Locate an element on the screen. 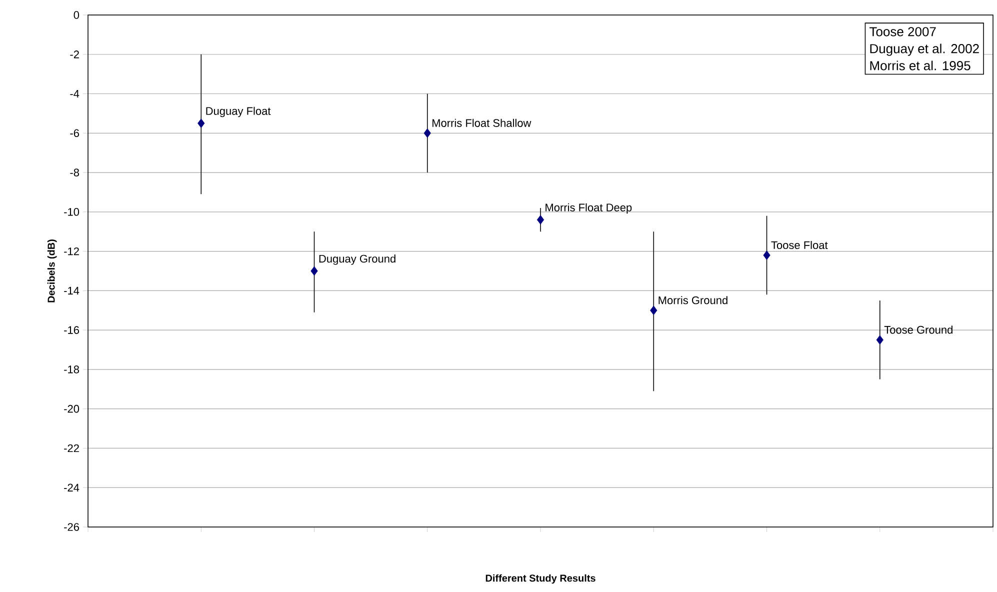 This screenshot has height=592, width=997. data-label: Morris Float Shallow is located at coordinates (482, 122).